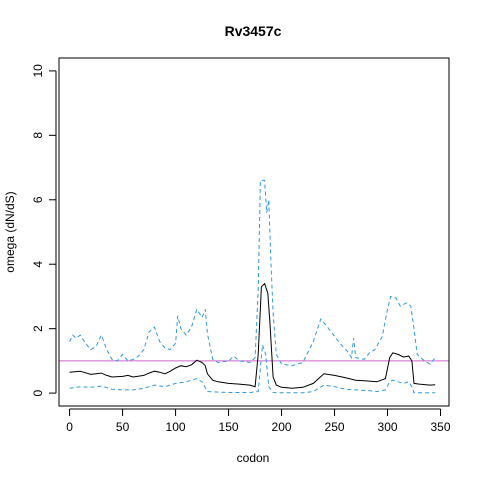 This screenshot has width=480, height=480. I want to click on x-tick-label: 50, so click(123, 427).